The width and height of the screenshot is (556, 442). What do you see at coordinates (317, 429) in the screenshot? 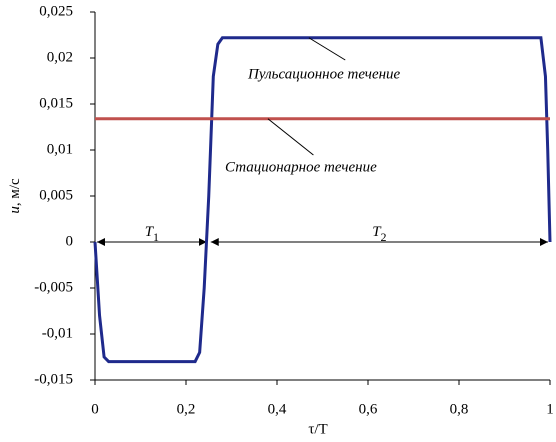
I see `x-axis-label: τ/T` at bounding box center [317, 429].